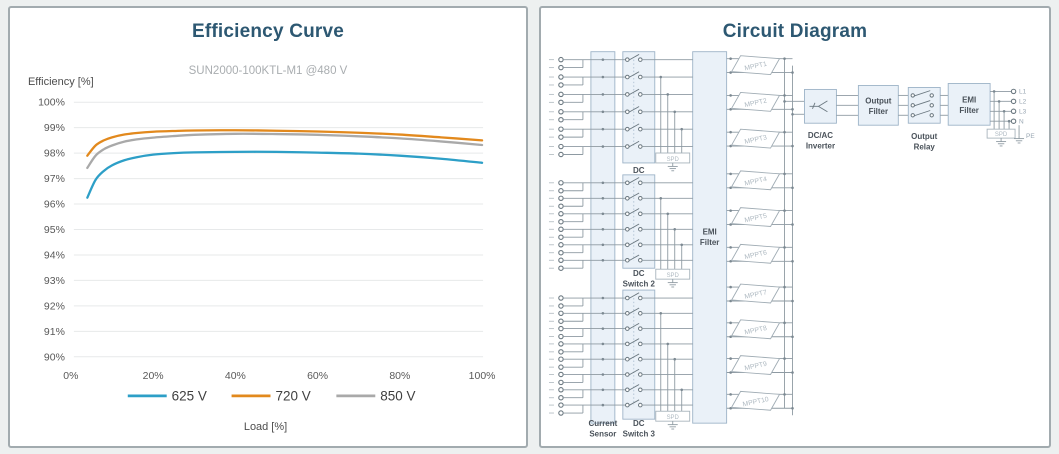  Describe the element at coordinates (969, 99) in the screenshot. I see `diagram-label: EMI` at that location.